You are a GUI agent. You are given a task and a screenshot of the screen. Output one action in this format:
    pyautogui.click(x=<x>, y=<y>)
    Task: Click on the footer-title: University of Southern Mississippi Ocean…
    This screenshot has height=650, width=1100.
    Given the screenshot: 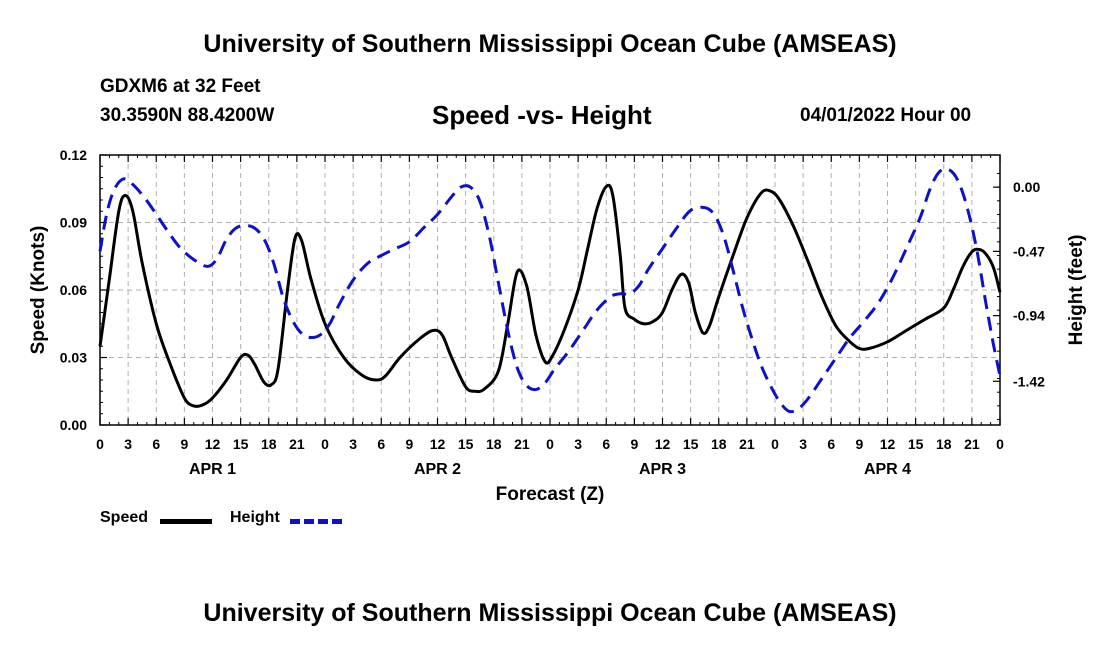 What is the action you would take?
    pyautogui.click(x=550, y=613)
    